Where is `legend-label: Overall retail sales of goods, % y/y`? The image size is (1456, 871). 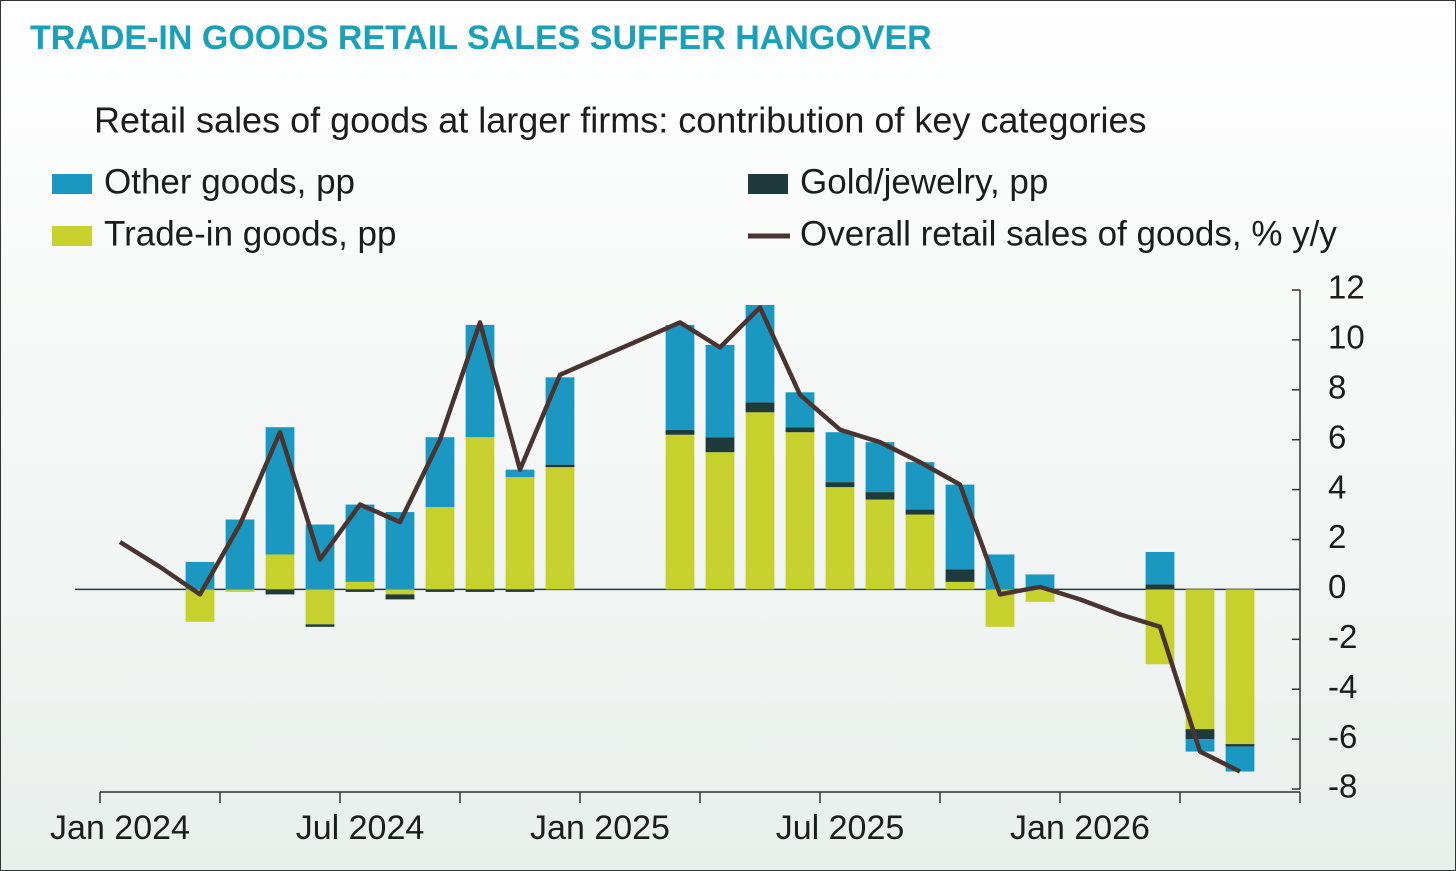 legend-label: Overall retail sales of goods, % y/y is located at coordinates (1068, 233).